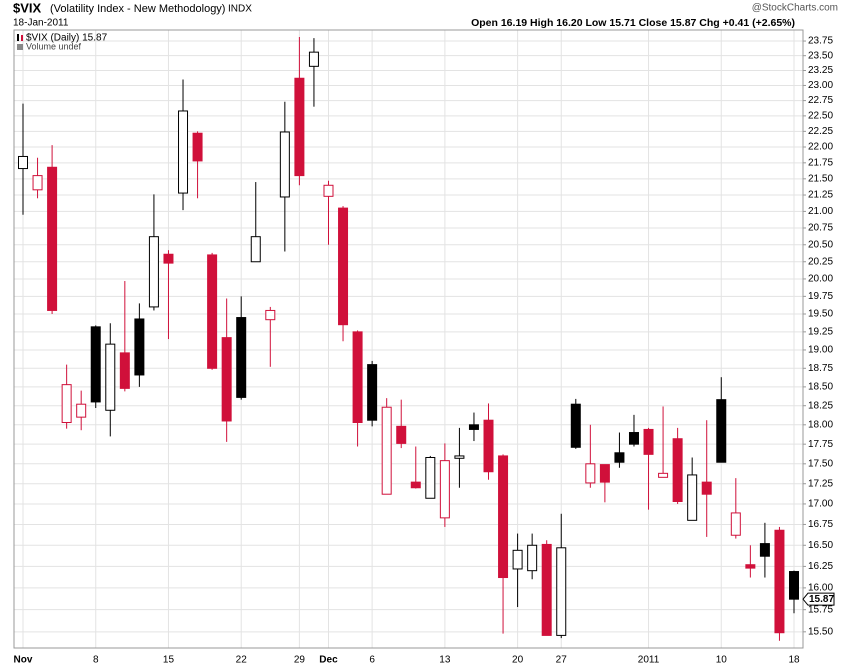  Describe the element at coordinates (820, 545) in the screenshot. I see `y-tick-label: 16.50` at that location.